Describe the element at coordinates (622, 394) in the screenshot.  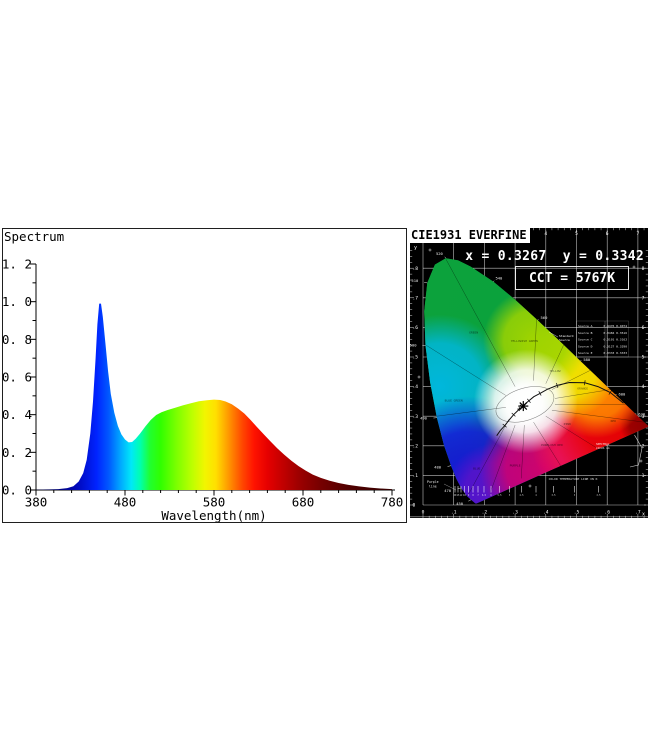
I see `svg-text: 600` at that location.